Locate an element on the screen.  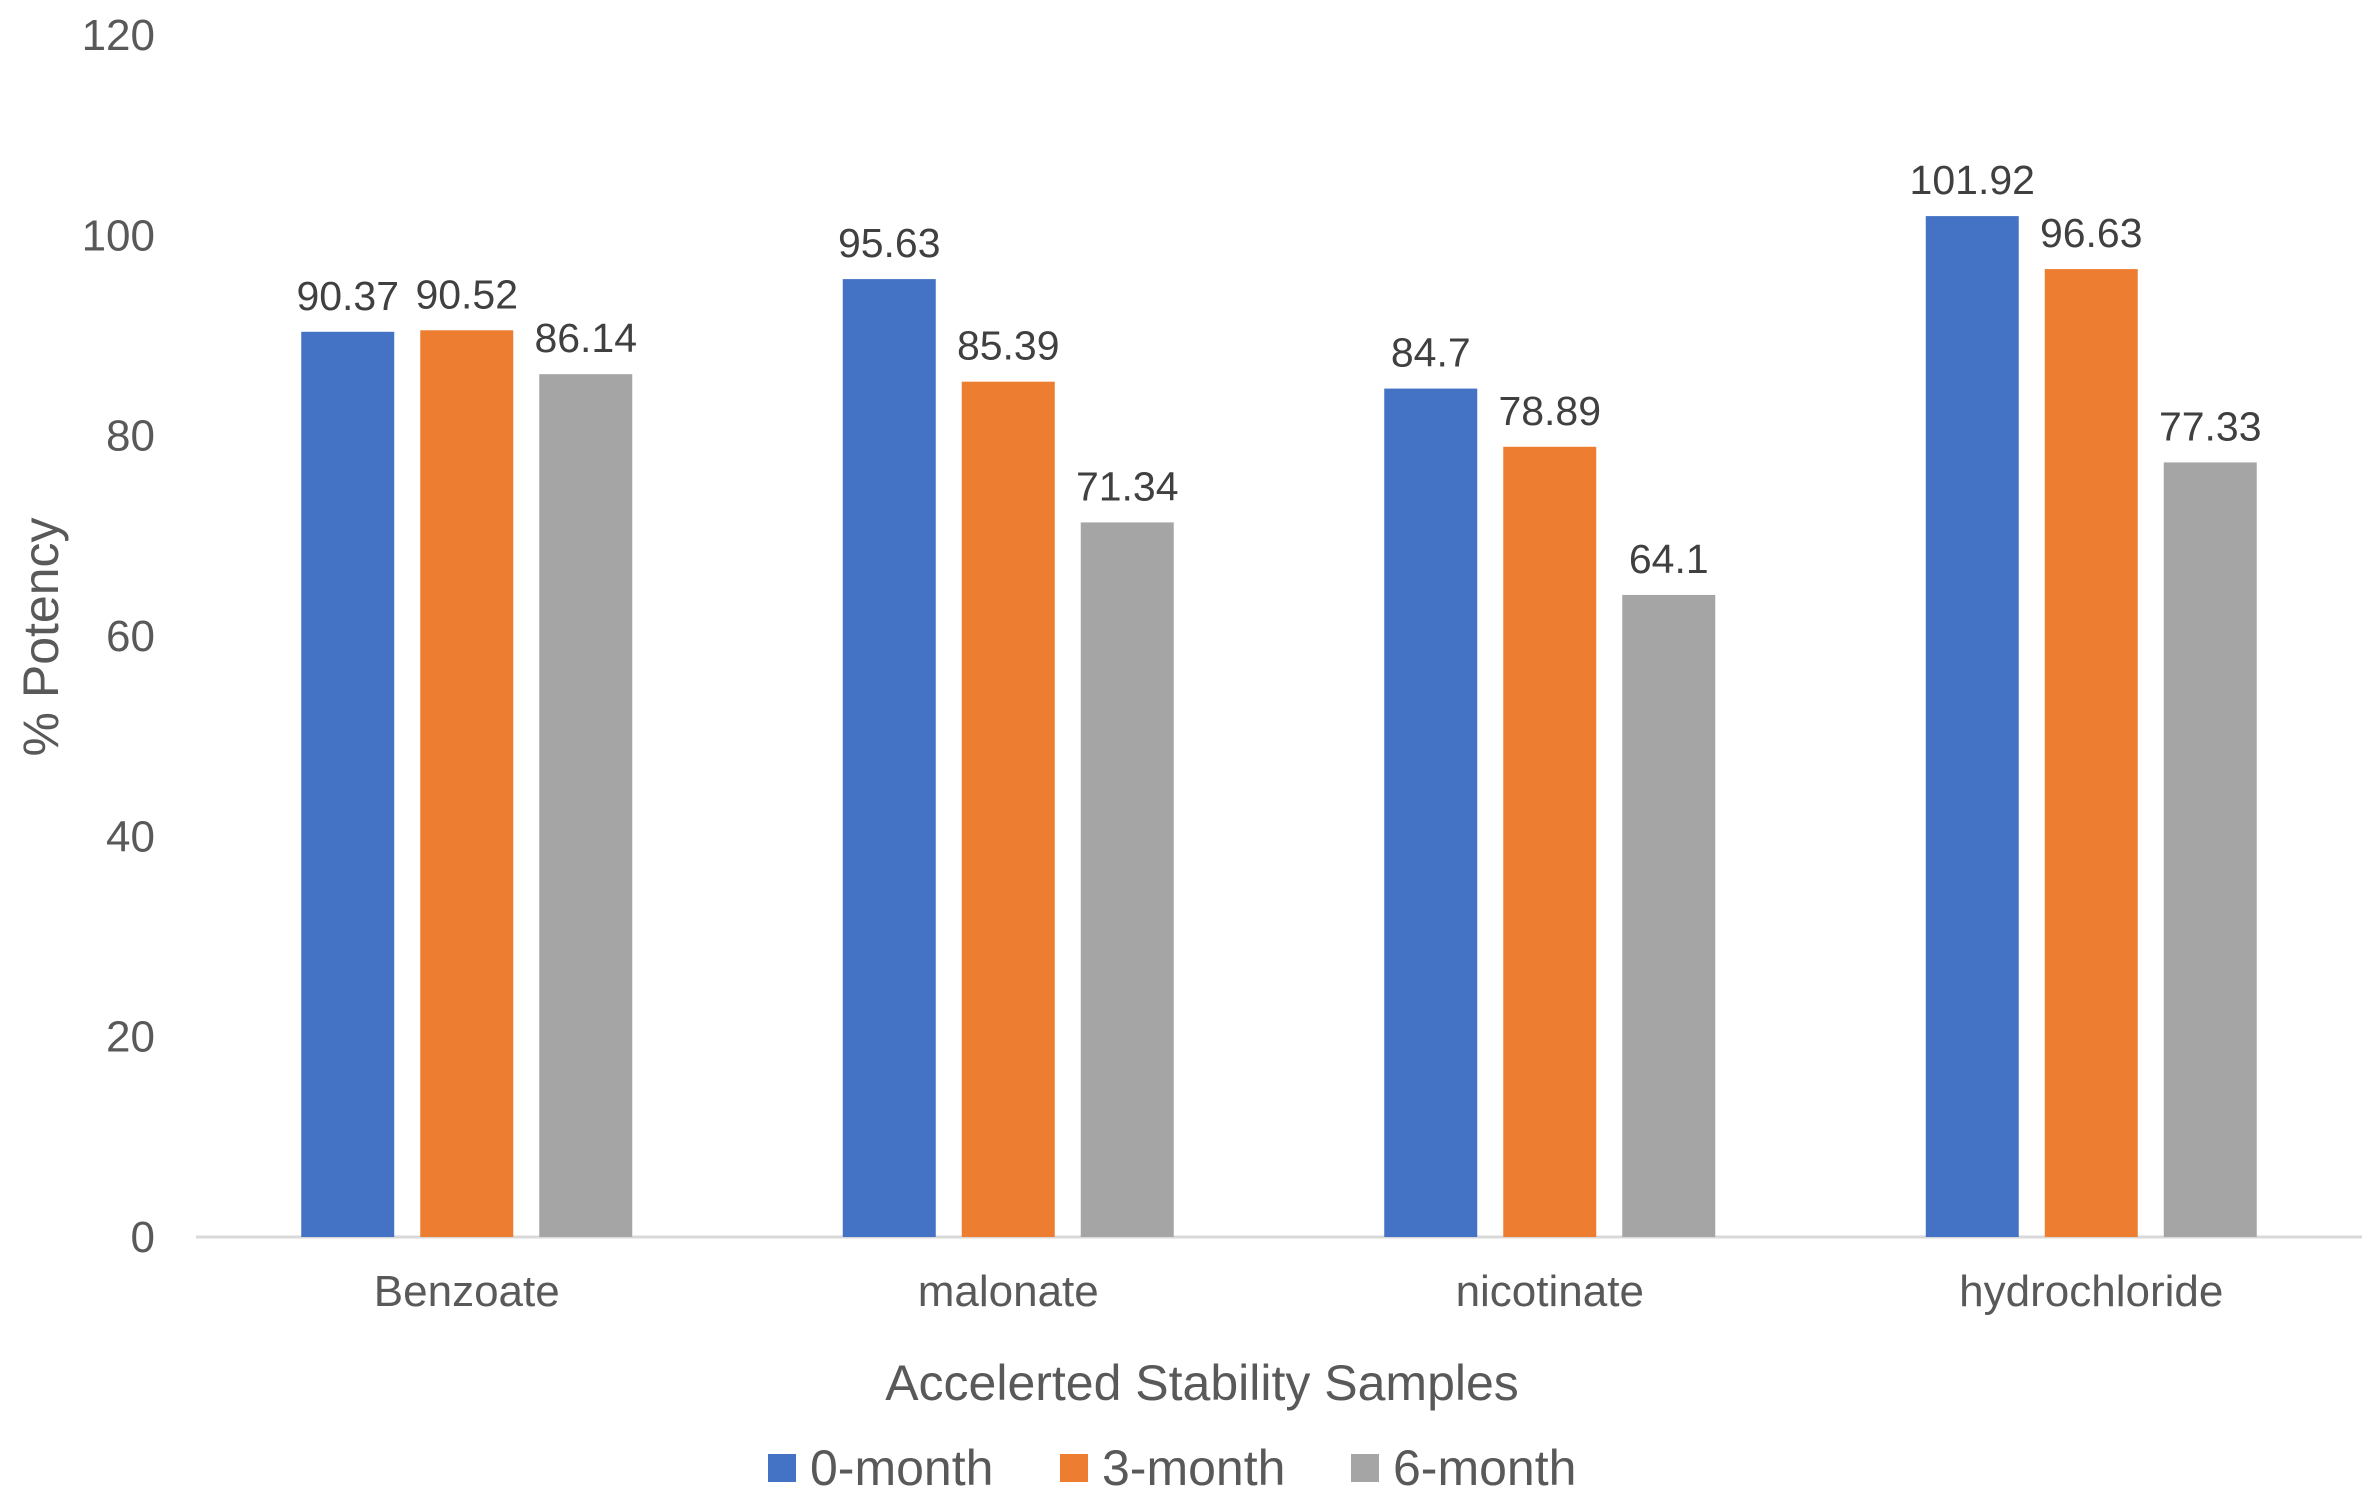
bar-6-month-hydrochloride is located at coordinates (2210, 850).